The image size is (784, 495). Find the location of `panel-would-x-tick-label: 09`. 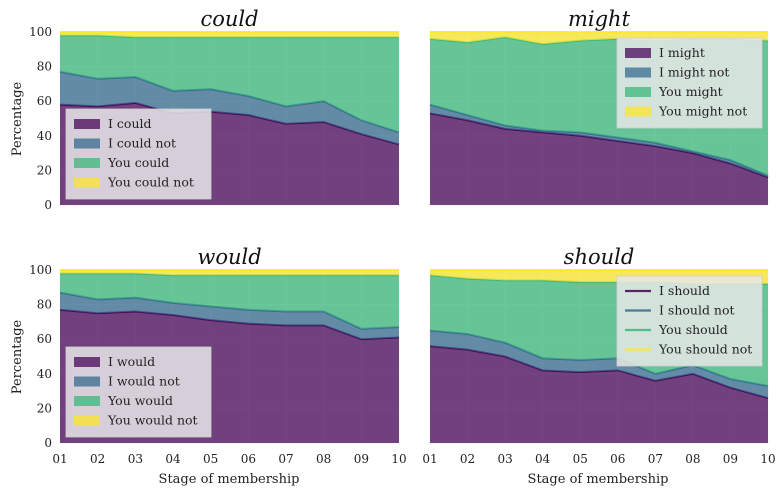

panel-would-x-tick-label: 09 is located at coordinates (361, 459).